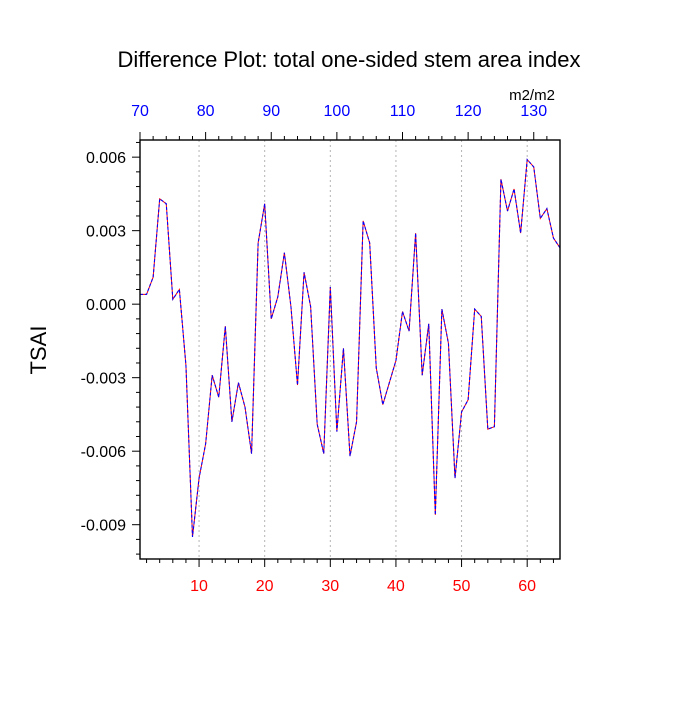  I want to click on x-bottom-tick-label: 10, so click(199, 586).